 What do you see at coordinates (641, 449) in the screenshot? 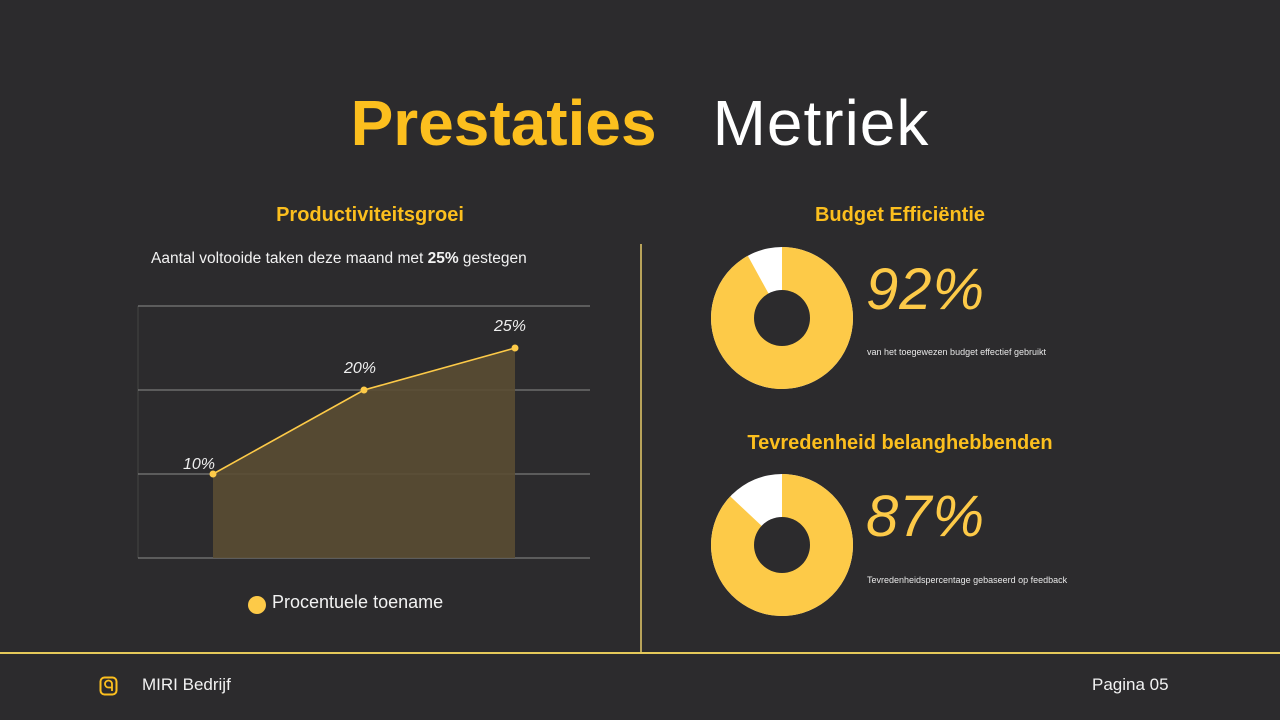
I see `vertical-divider` at bounding box center [641, 449].